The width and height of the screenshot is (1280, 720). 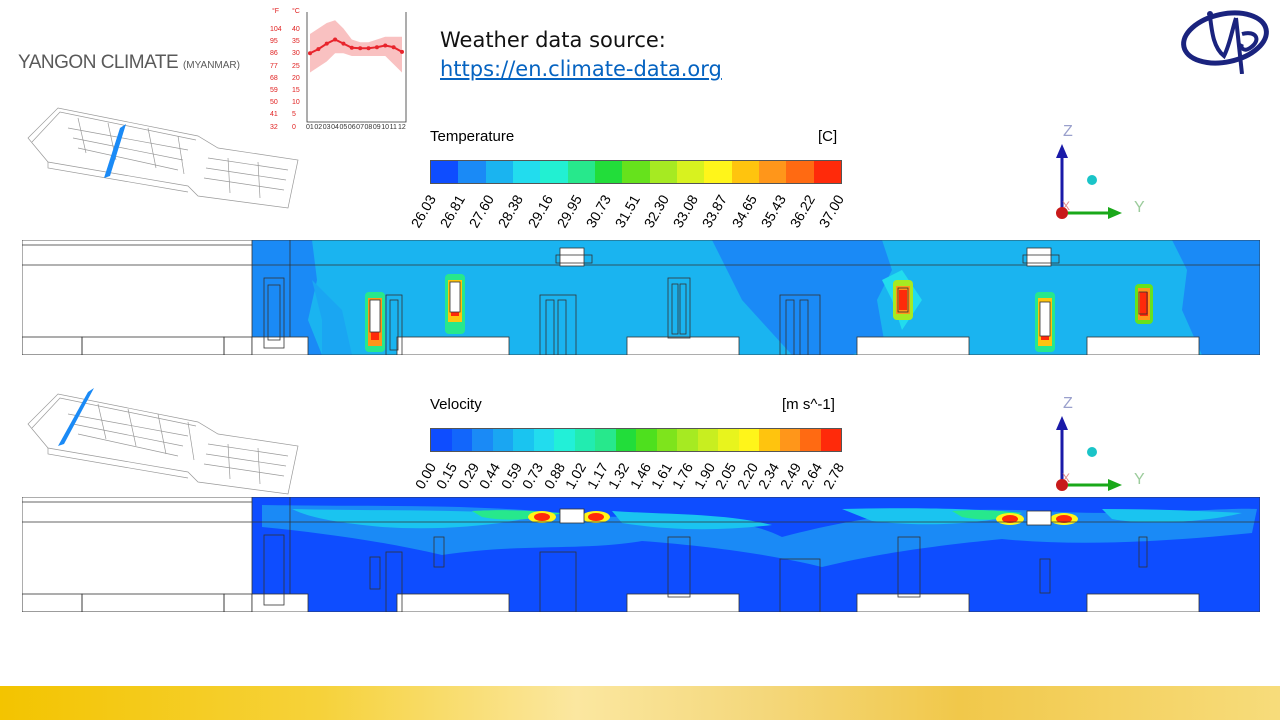 I want to click on velocity-unit: [m s^-1], so click(x=808, y=404).